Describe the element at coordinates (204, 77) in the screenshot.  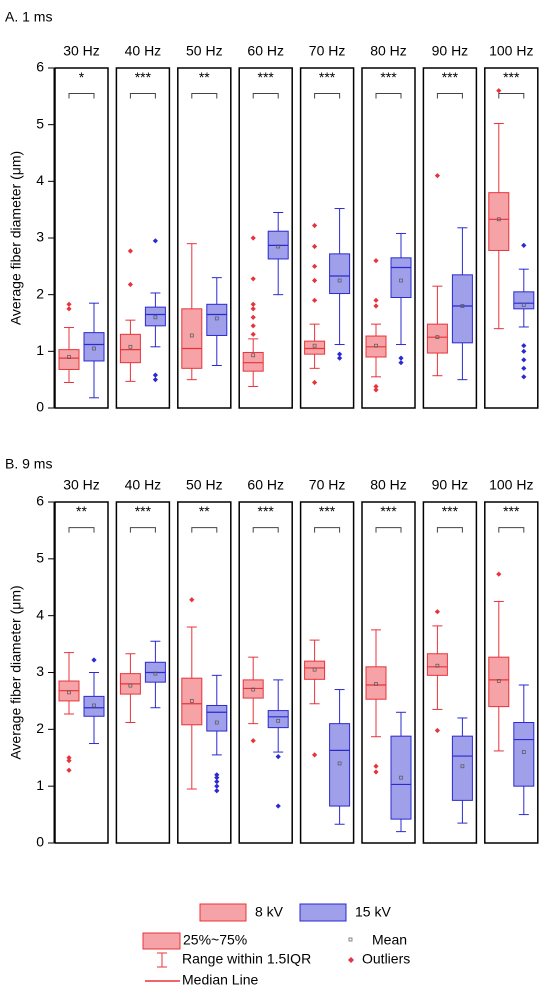
I see `significance-label: **` at that location.